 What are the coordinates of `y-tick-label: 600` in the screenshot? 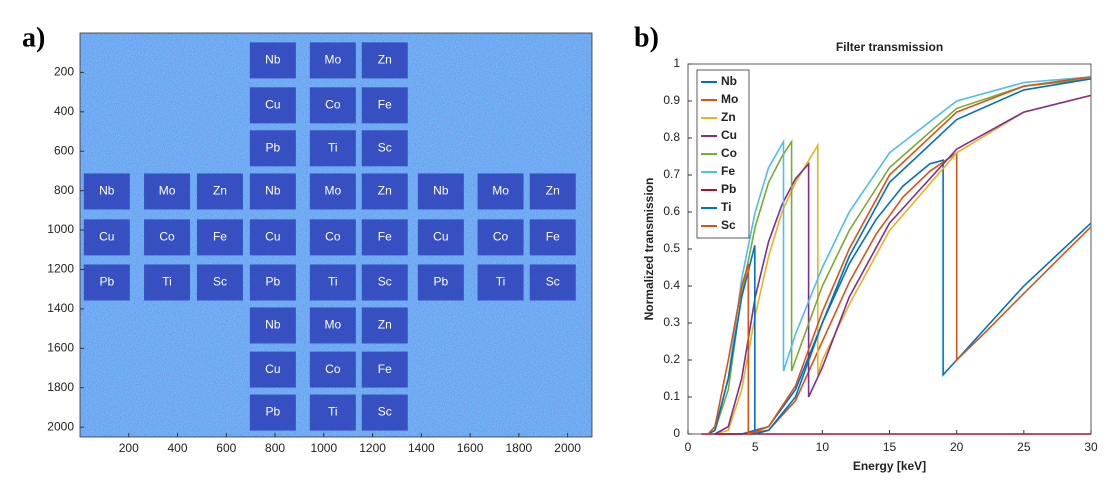 It's located at (64, 150).